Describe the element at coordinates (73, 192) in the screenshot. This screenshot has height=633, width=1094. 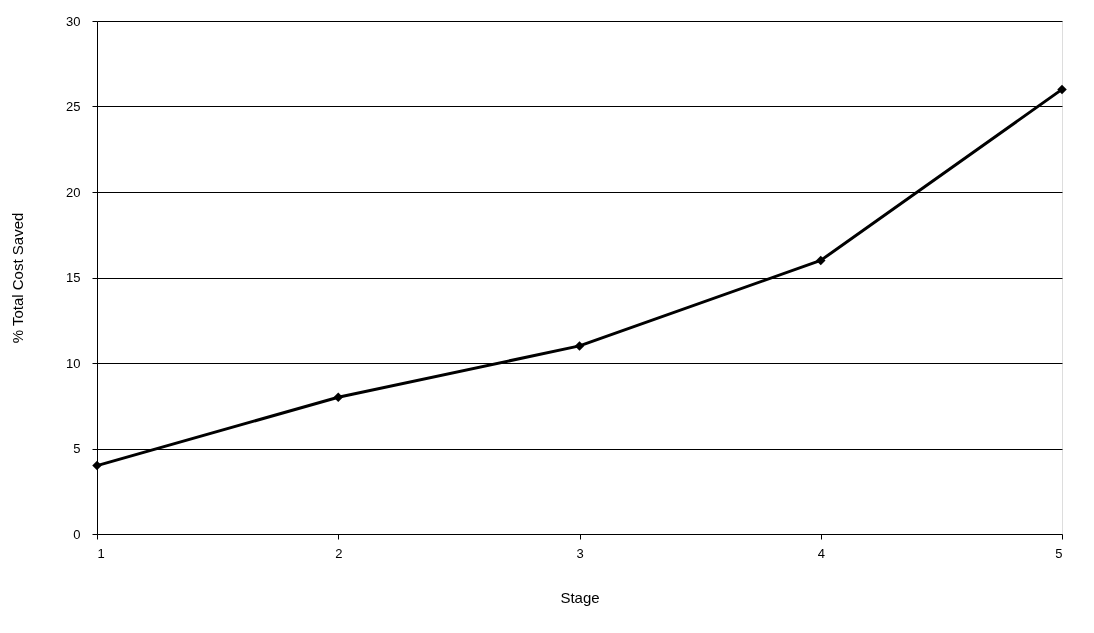
I see `y-tick-label: 20` at that location.